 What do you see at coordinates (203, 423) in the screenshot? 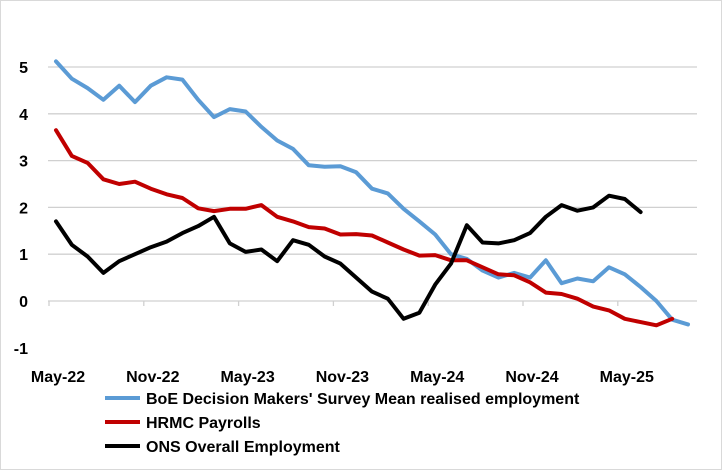
I see `legend-label: HRMC Payrolls` at bounding box center [203, 423].